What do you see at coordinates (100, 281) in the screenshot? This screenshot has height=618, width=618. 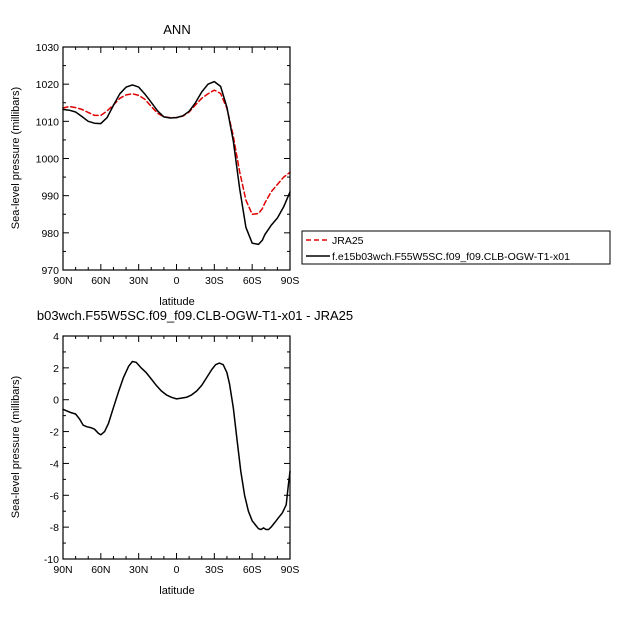 I see `top-x-tick-label: 60N` at bounding box center [100, 281].